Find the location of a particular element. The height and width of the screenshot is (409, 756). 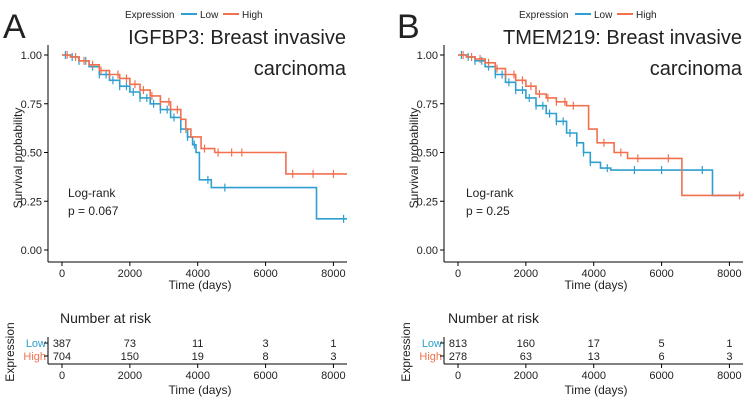

risk-cell: 813 is located at coordinates (458, 344).